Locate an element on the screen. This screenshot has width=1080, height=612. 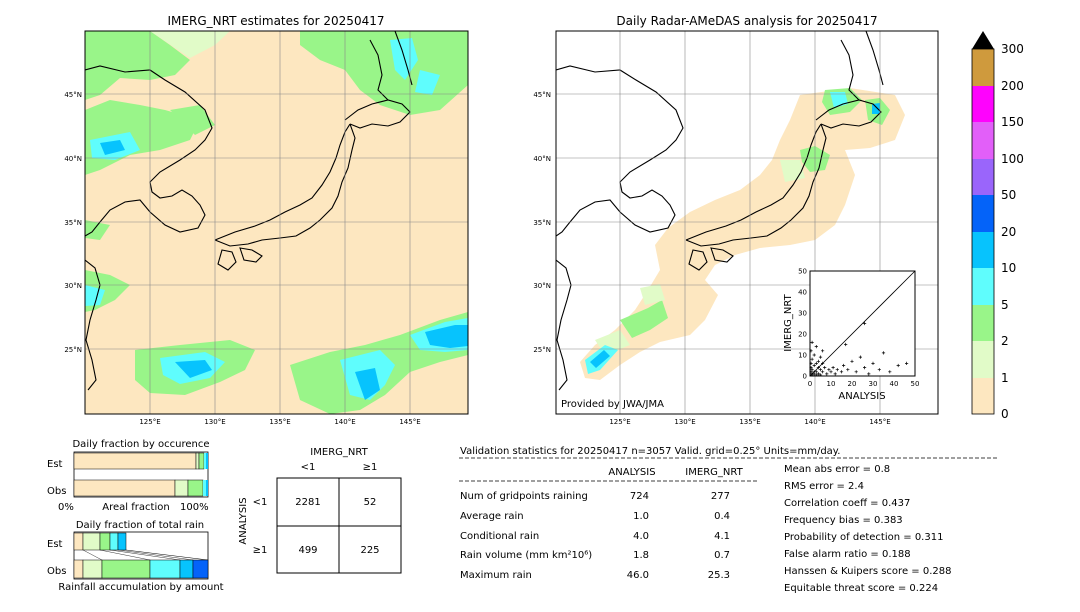
contingency-col-ge: ≥1 is located at coordinates (370, 467).